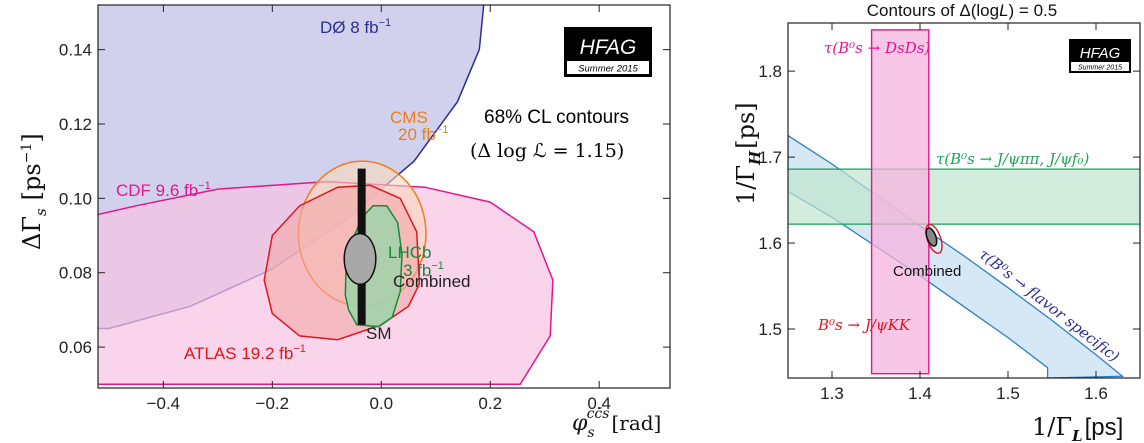  I want to click on left-hfag-logo: HFAG Summer 2015, so click(608, 52).